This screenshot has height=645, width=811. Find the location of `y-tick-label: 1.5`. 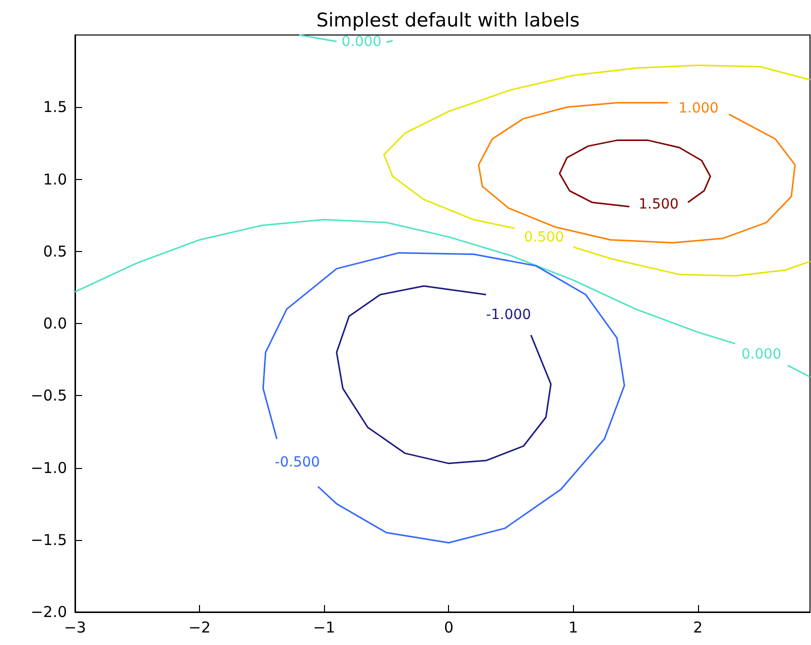

y-tick-label: 1.5 is located at coordinates (55, 107).